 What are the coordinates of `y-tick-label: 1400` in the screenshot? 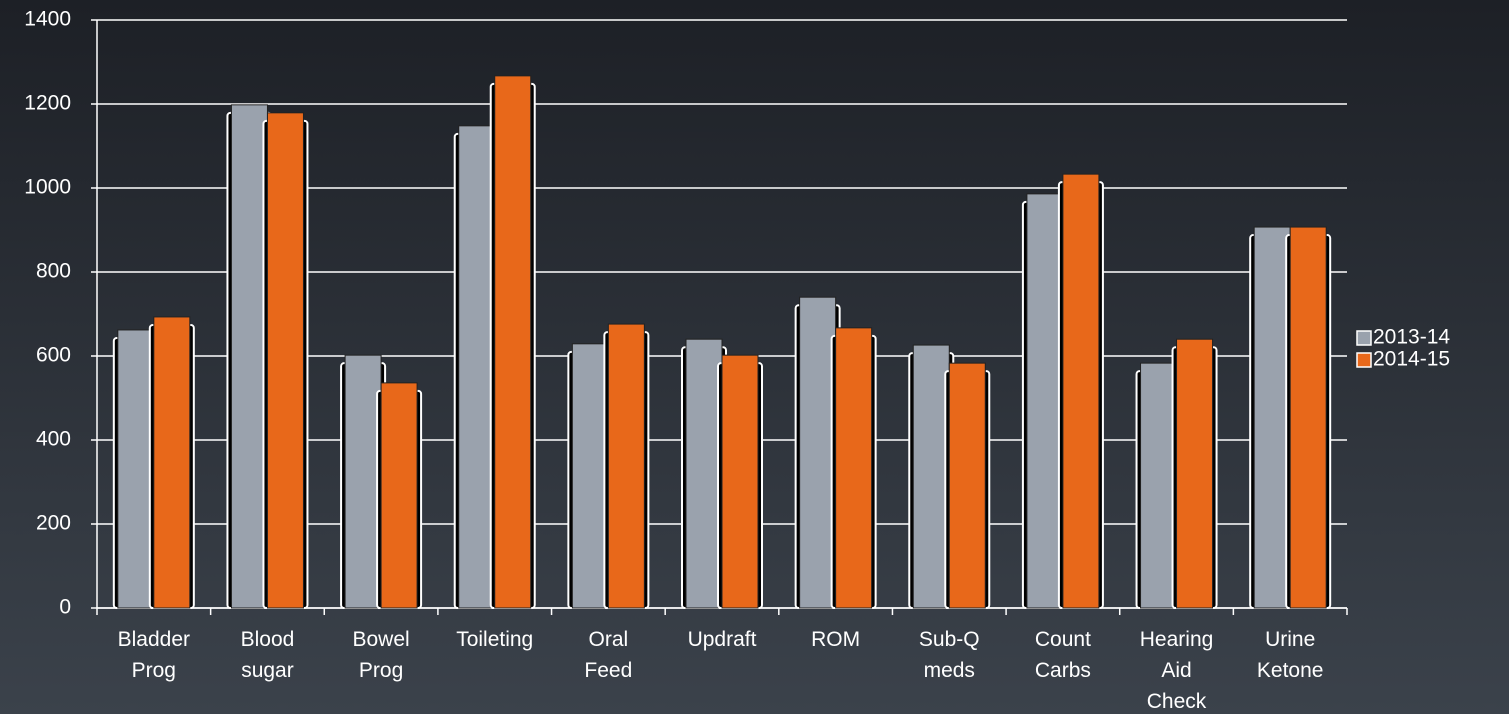 It's located at (47, 19).